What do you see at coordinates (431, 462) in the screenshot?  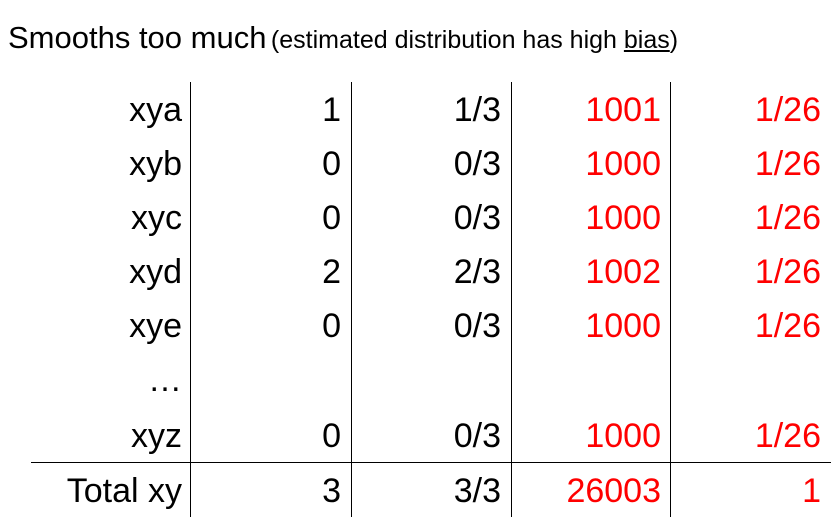 I see `total-divider` at bounding box center [431, 462].